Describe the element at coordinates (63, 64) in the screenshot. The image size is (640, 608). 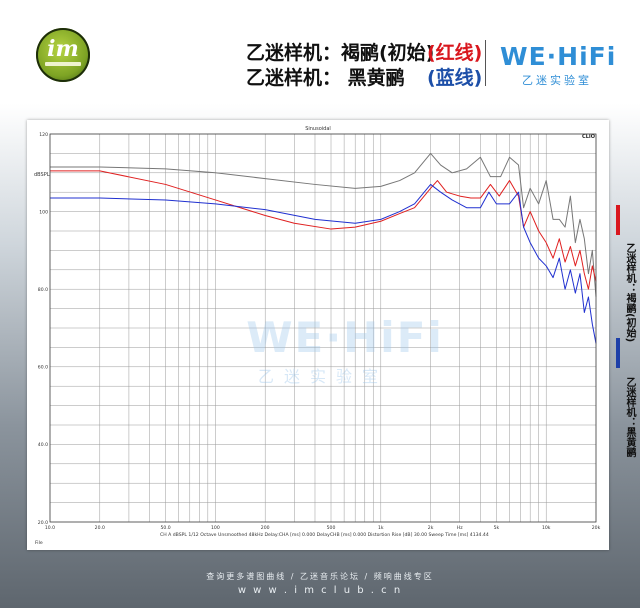
I see `im-logo-banner` at that location.